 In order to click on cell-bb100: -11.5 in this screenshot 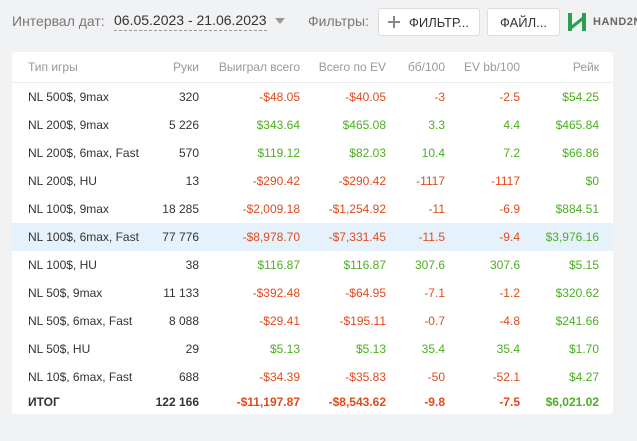, I will do `click(429, 237)`.